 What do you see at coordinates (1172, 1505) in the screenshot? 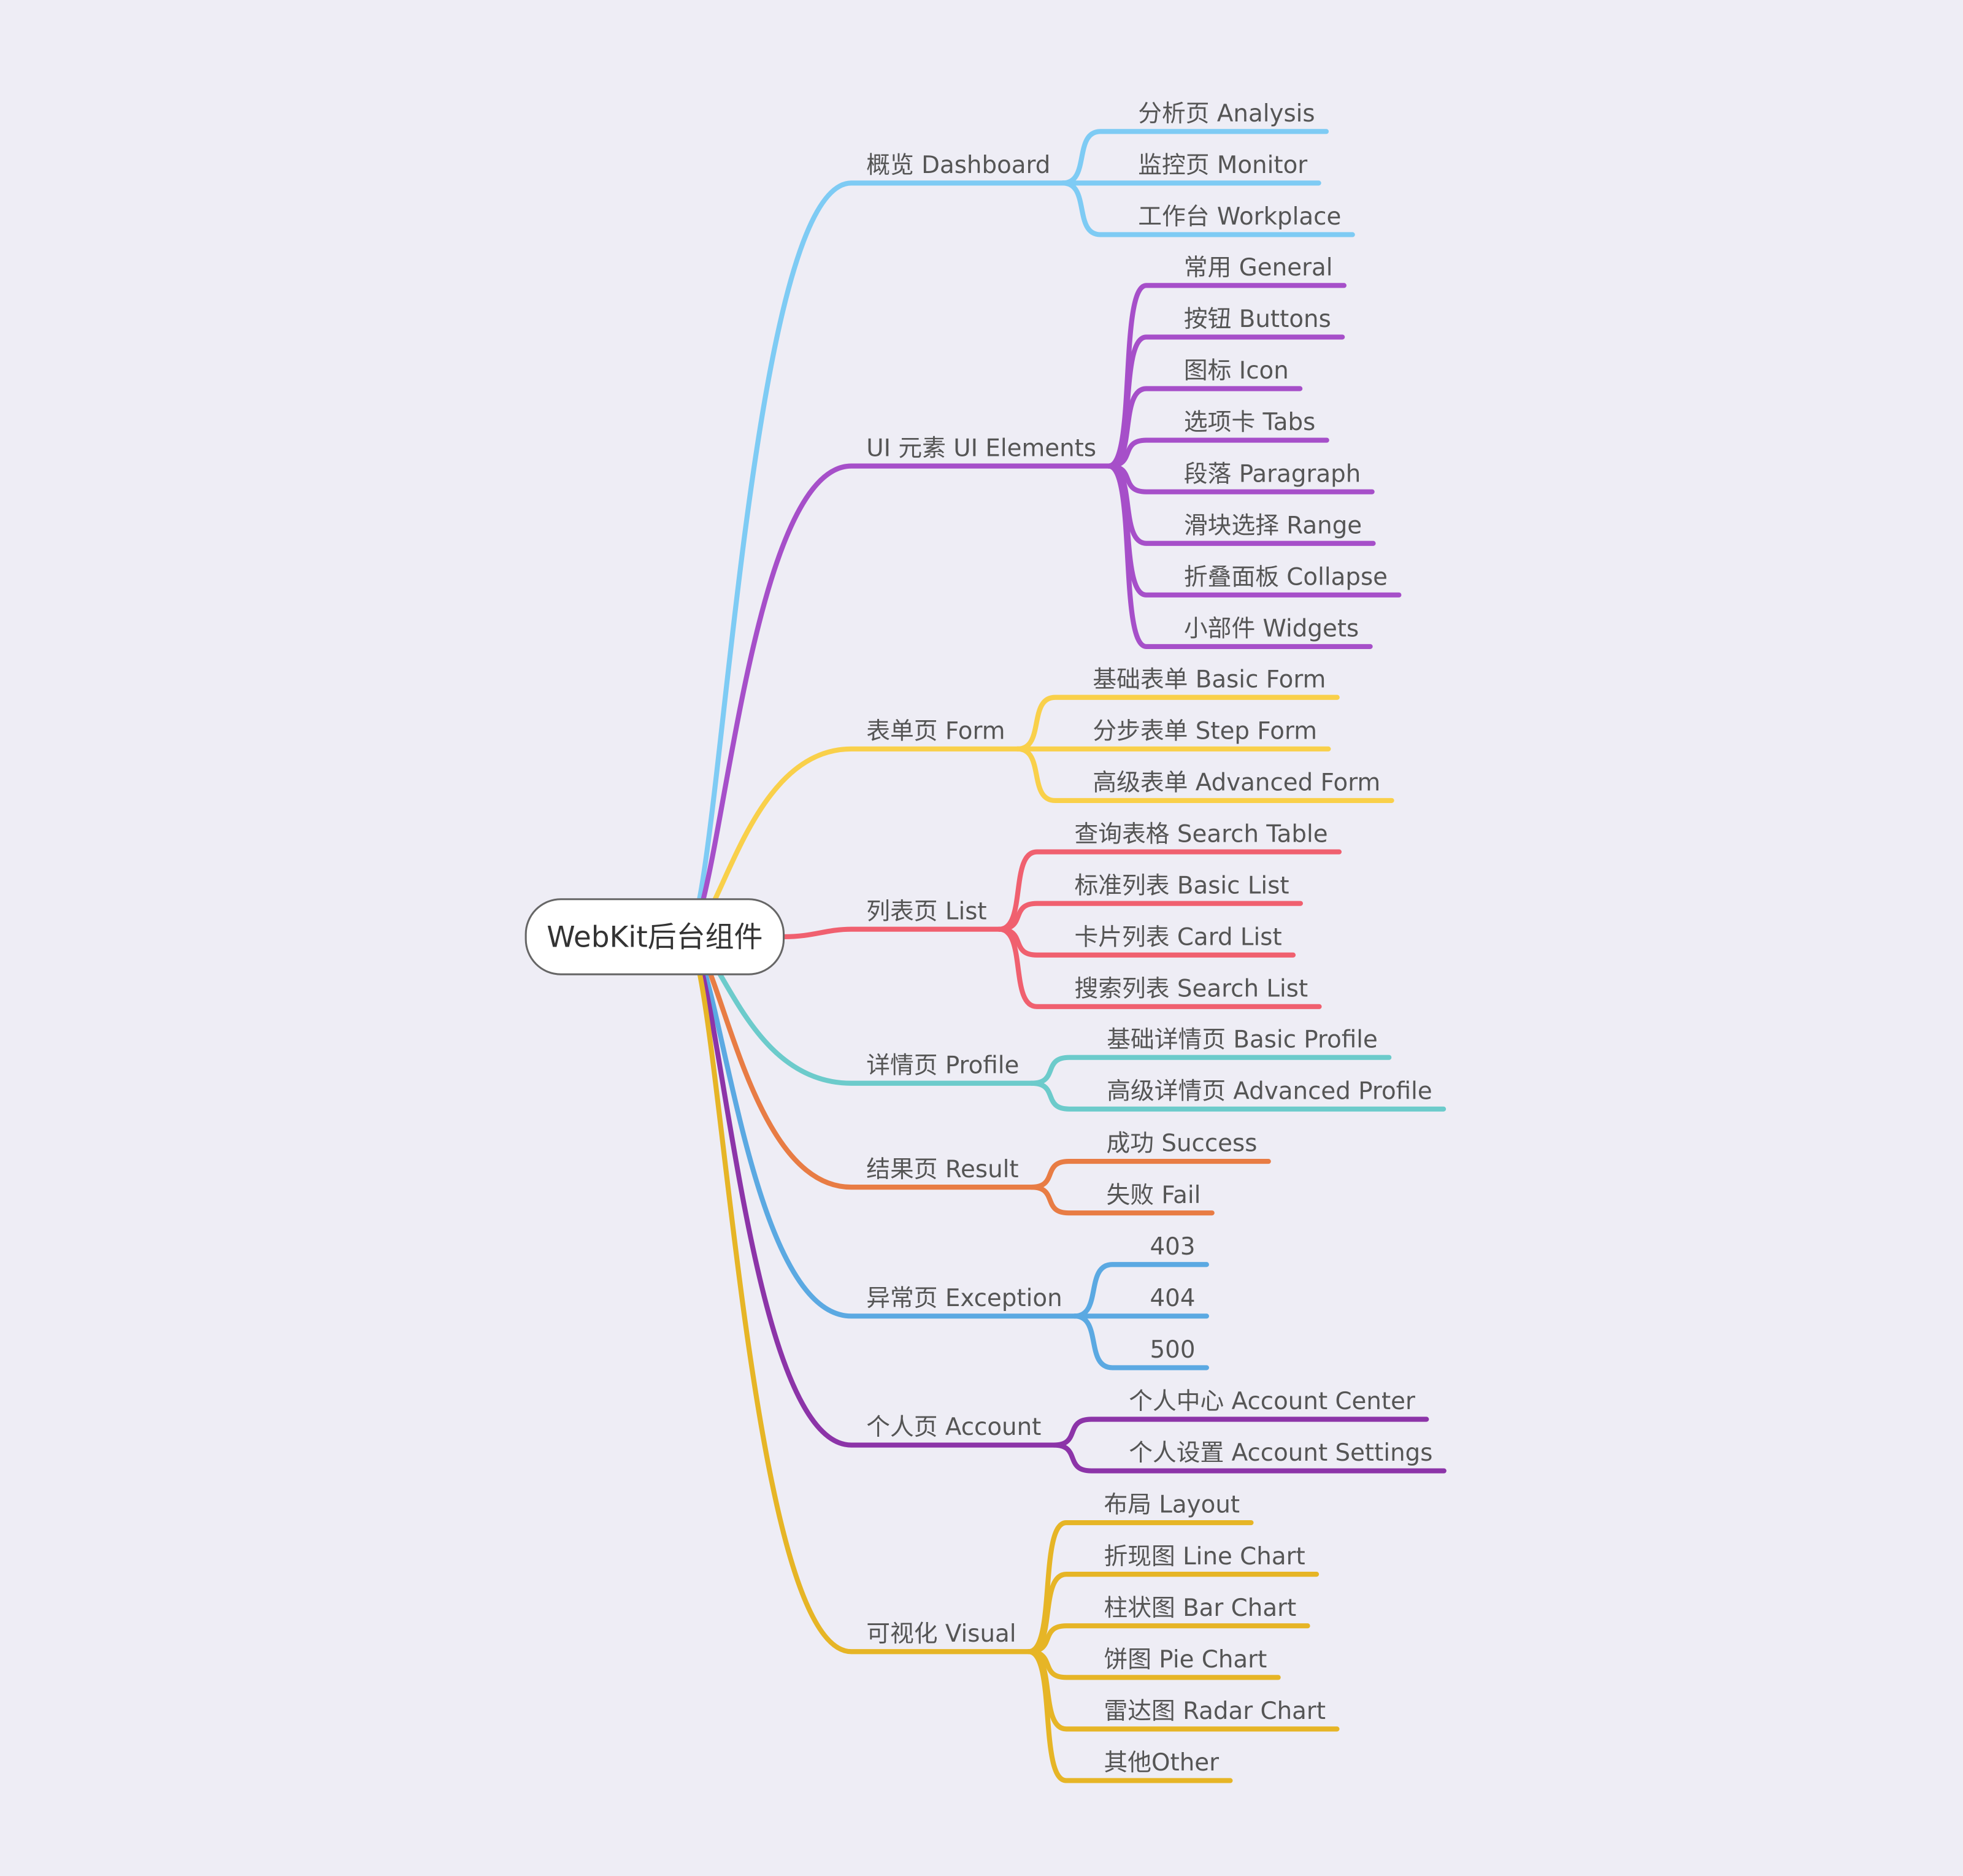
I see `child-label: 布局 Layout` at bounding box center [1172, 1505].